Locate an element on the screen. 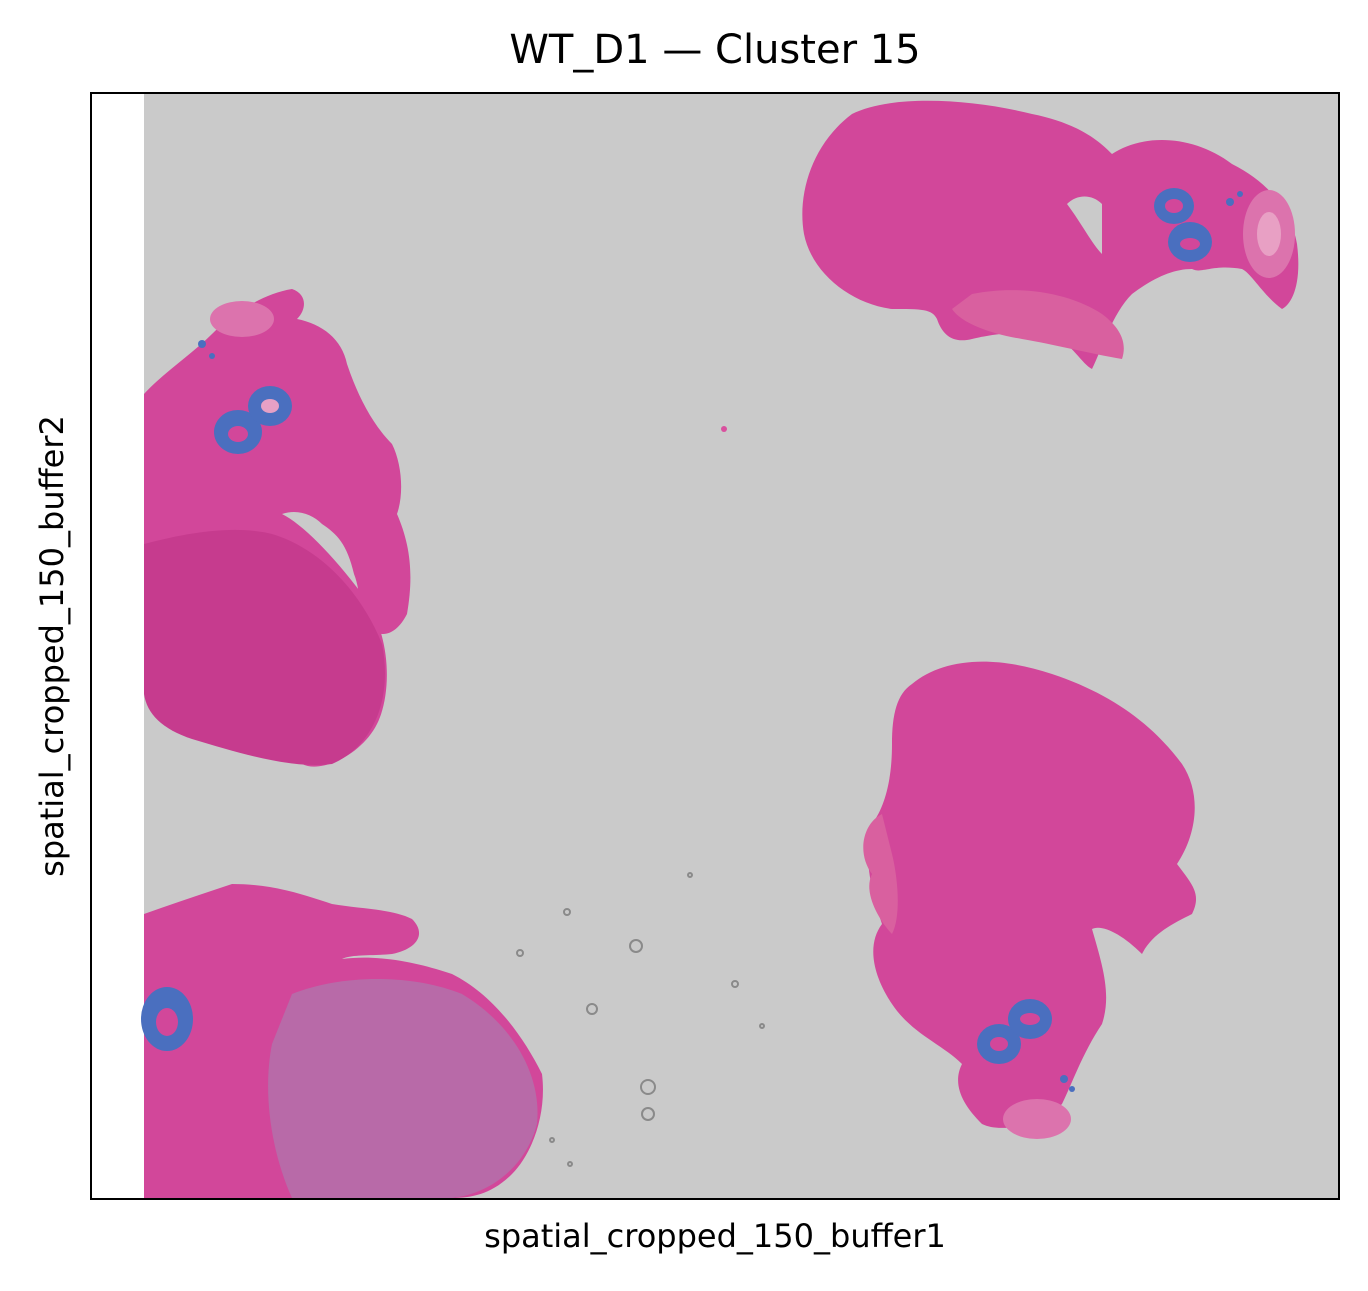 Image resolution: width=1368 pixels, height=1291 pixels. x-axis-label: spatial_cropped_150_buffer1 is located at coordinates (715, 1236).